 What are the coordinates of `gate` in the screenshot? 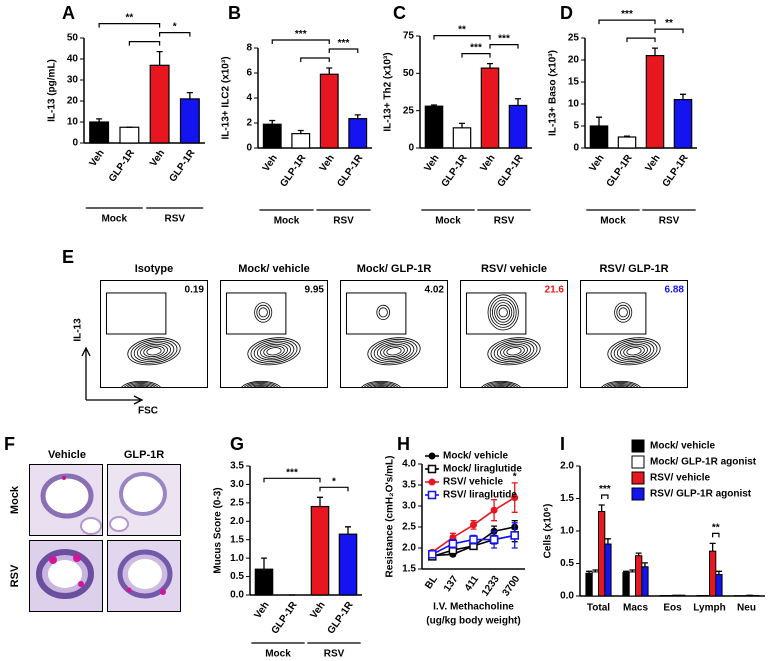 It's located at (616, 313).